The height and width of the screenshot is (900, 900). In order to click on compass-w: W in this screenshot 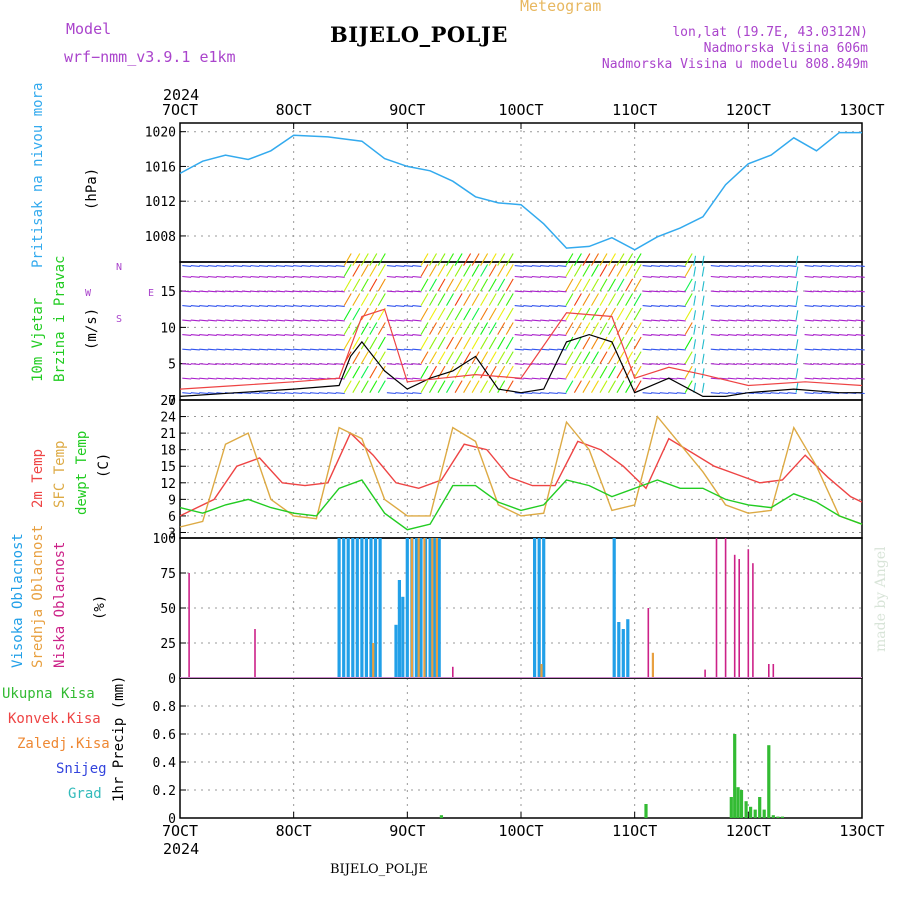, I will do `click(88, 293)`.